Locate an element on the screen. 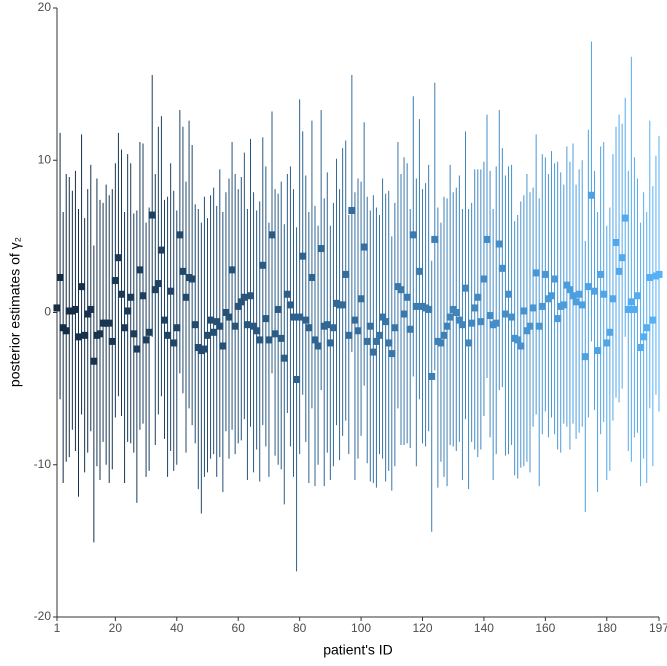 This screenshot has width=667, height=666. x-tick-label: 80 is located at coordinates (300, 628).